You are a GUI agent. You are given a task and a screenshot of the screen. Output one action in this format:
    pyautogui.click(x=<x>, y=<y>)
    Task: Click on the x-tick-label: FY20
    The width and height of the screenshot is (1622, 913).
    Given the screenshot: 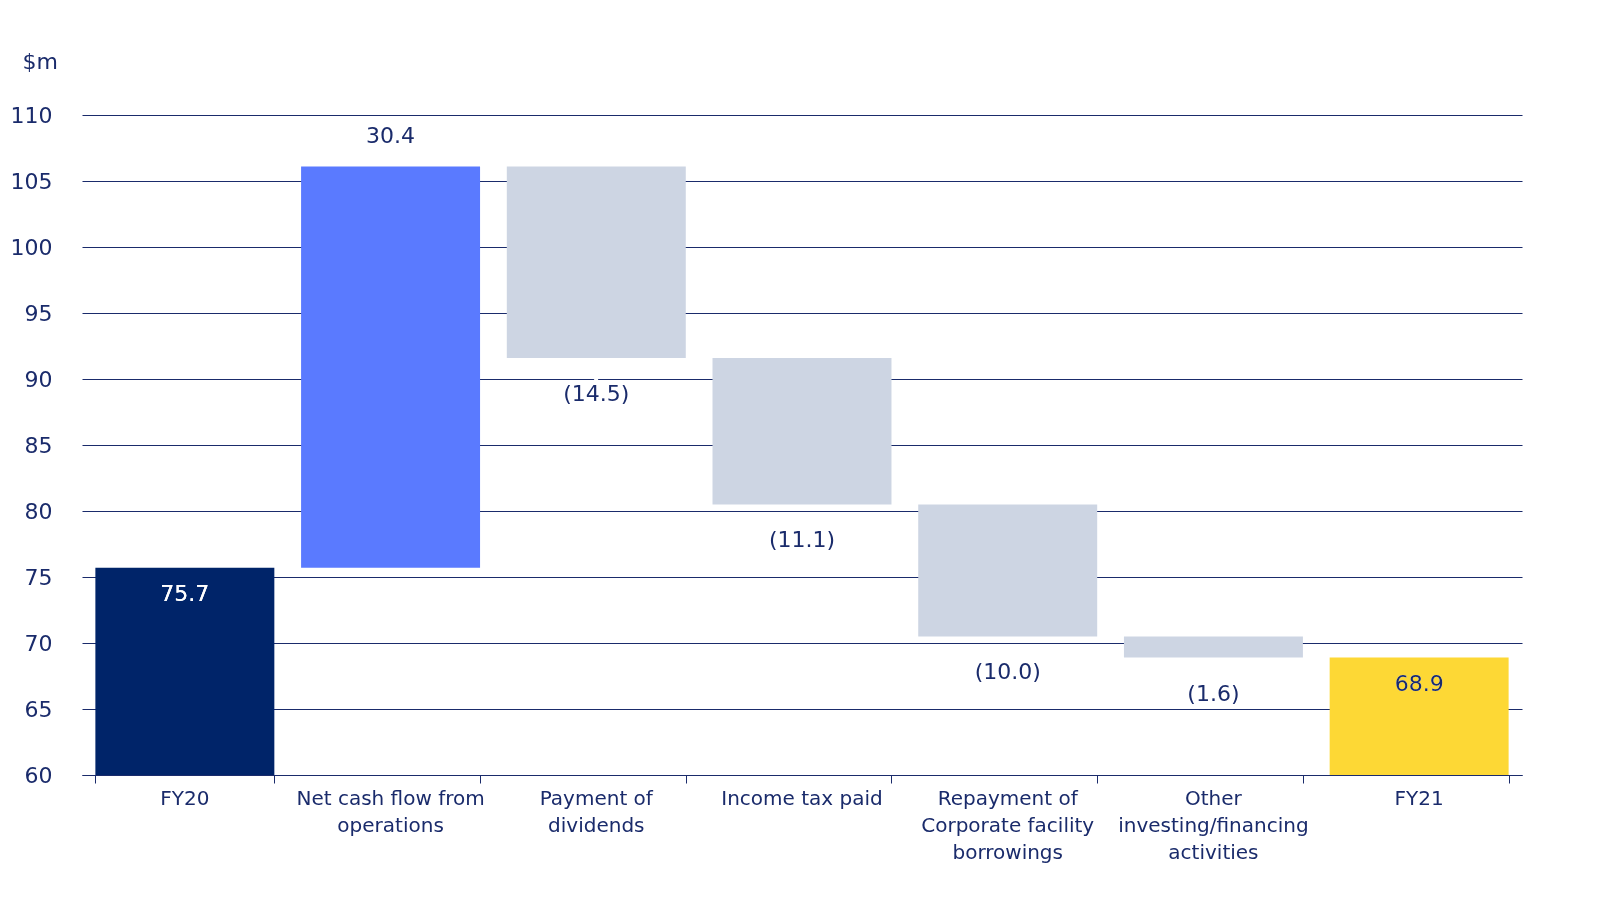 What is the action you would take?
    pyautogui.click(x=185, y=798)
    